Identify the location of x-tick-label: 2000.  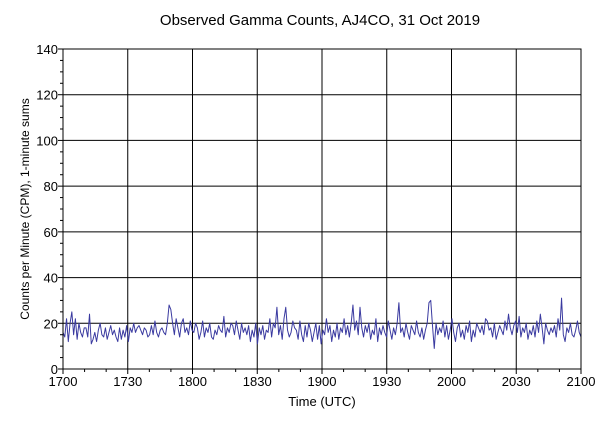
(451, 381).